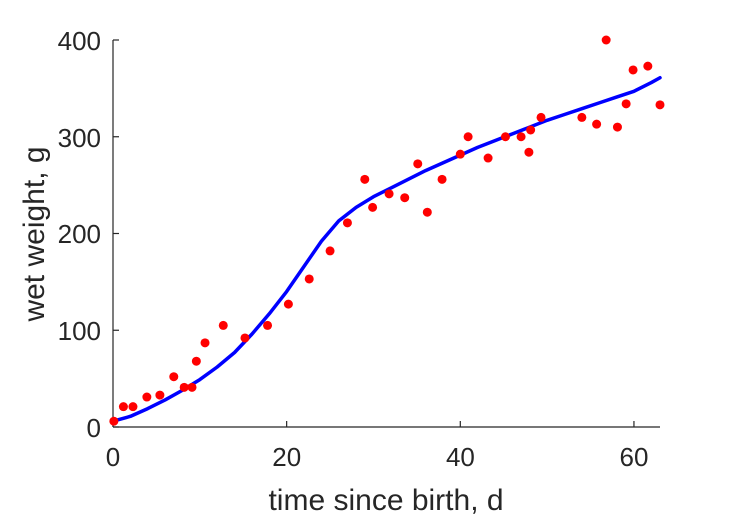 Image resolution: width=729 pixels, height=521 pixels. What do you see at coordinates (634, 457) in the screenshot?
I see `x-tick-label: 60` at bounding box center [634, 457].